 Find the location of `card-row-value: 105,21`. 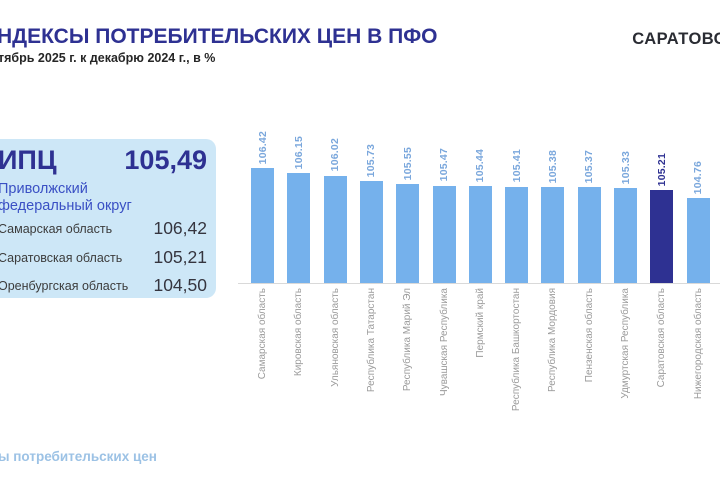

card-row-value: 105,21 is located at coordinates (180, 257).